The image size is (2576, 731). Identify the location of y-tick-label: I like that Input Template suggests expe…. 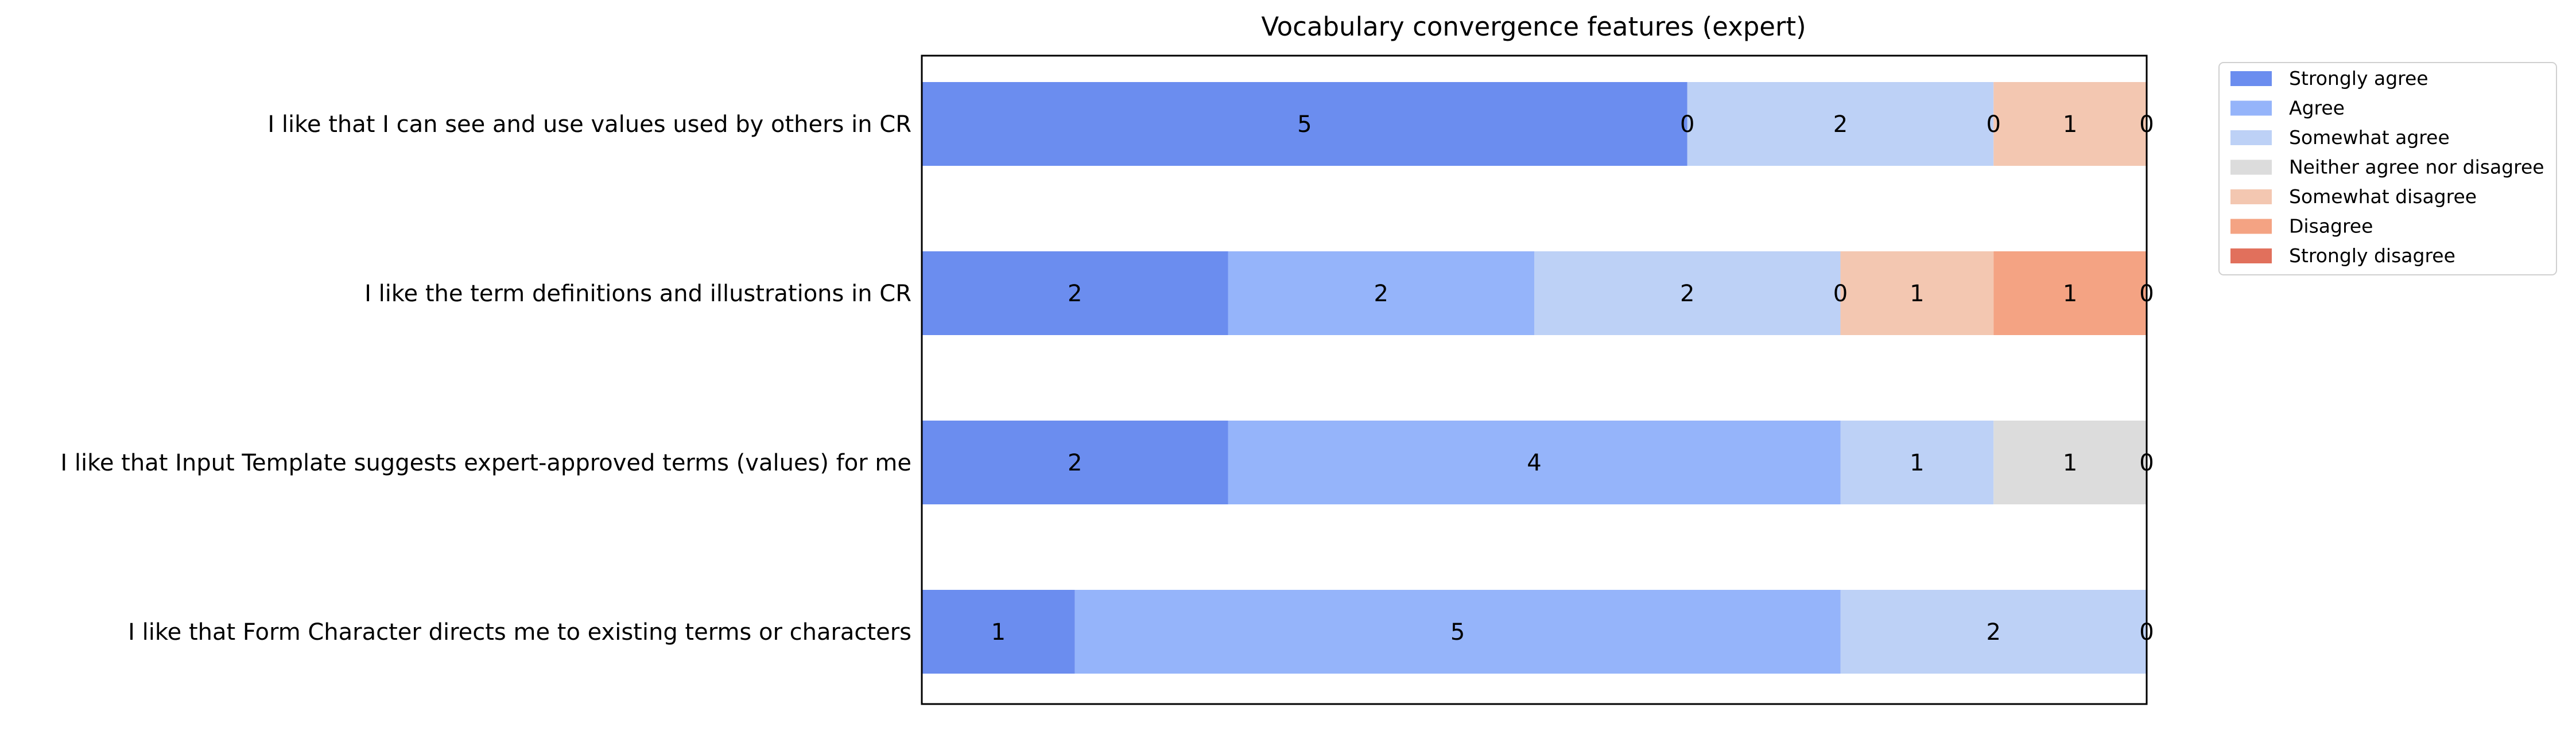
(485, 463).